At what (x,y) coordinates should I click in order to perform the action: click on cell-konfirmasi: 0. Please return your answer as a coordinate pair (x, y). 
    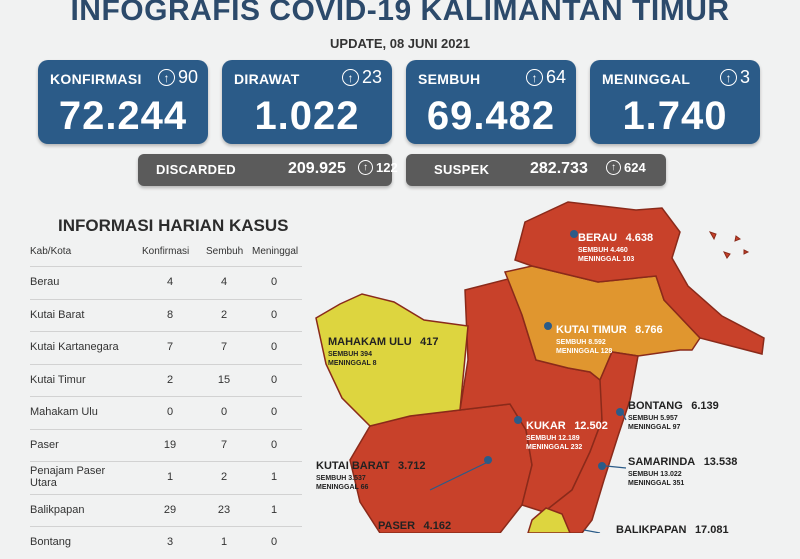
    Looking at the image, I should click on (170, 412).